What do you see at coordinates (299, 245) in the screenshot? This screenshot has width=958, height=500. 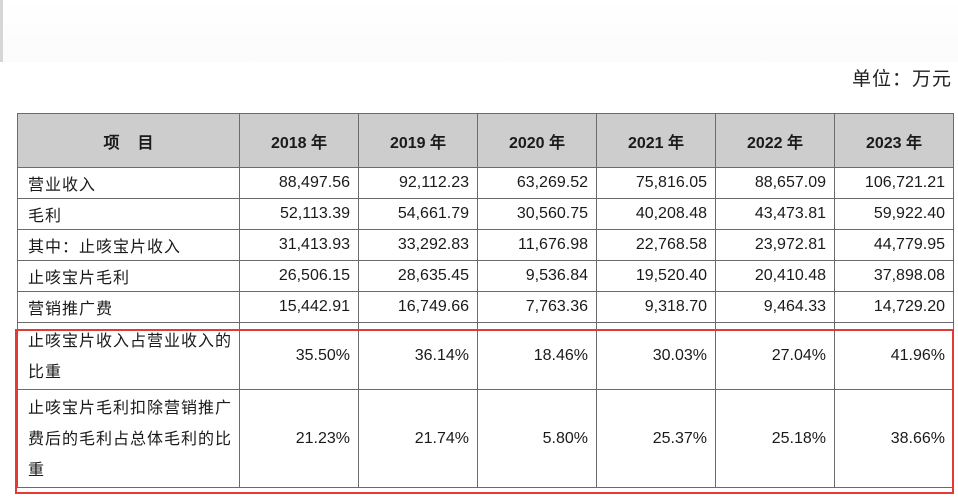 I see `cell-value: 31,413.93` at bounding box center [299, 245].